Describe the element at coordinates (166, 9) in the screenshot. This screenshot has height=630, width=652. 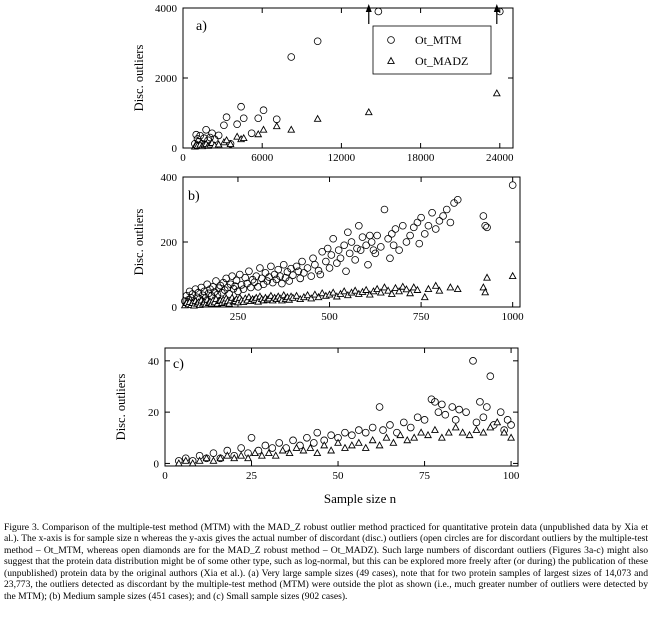
I see `y-tick-label: 4000` at that location.